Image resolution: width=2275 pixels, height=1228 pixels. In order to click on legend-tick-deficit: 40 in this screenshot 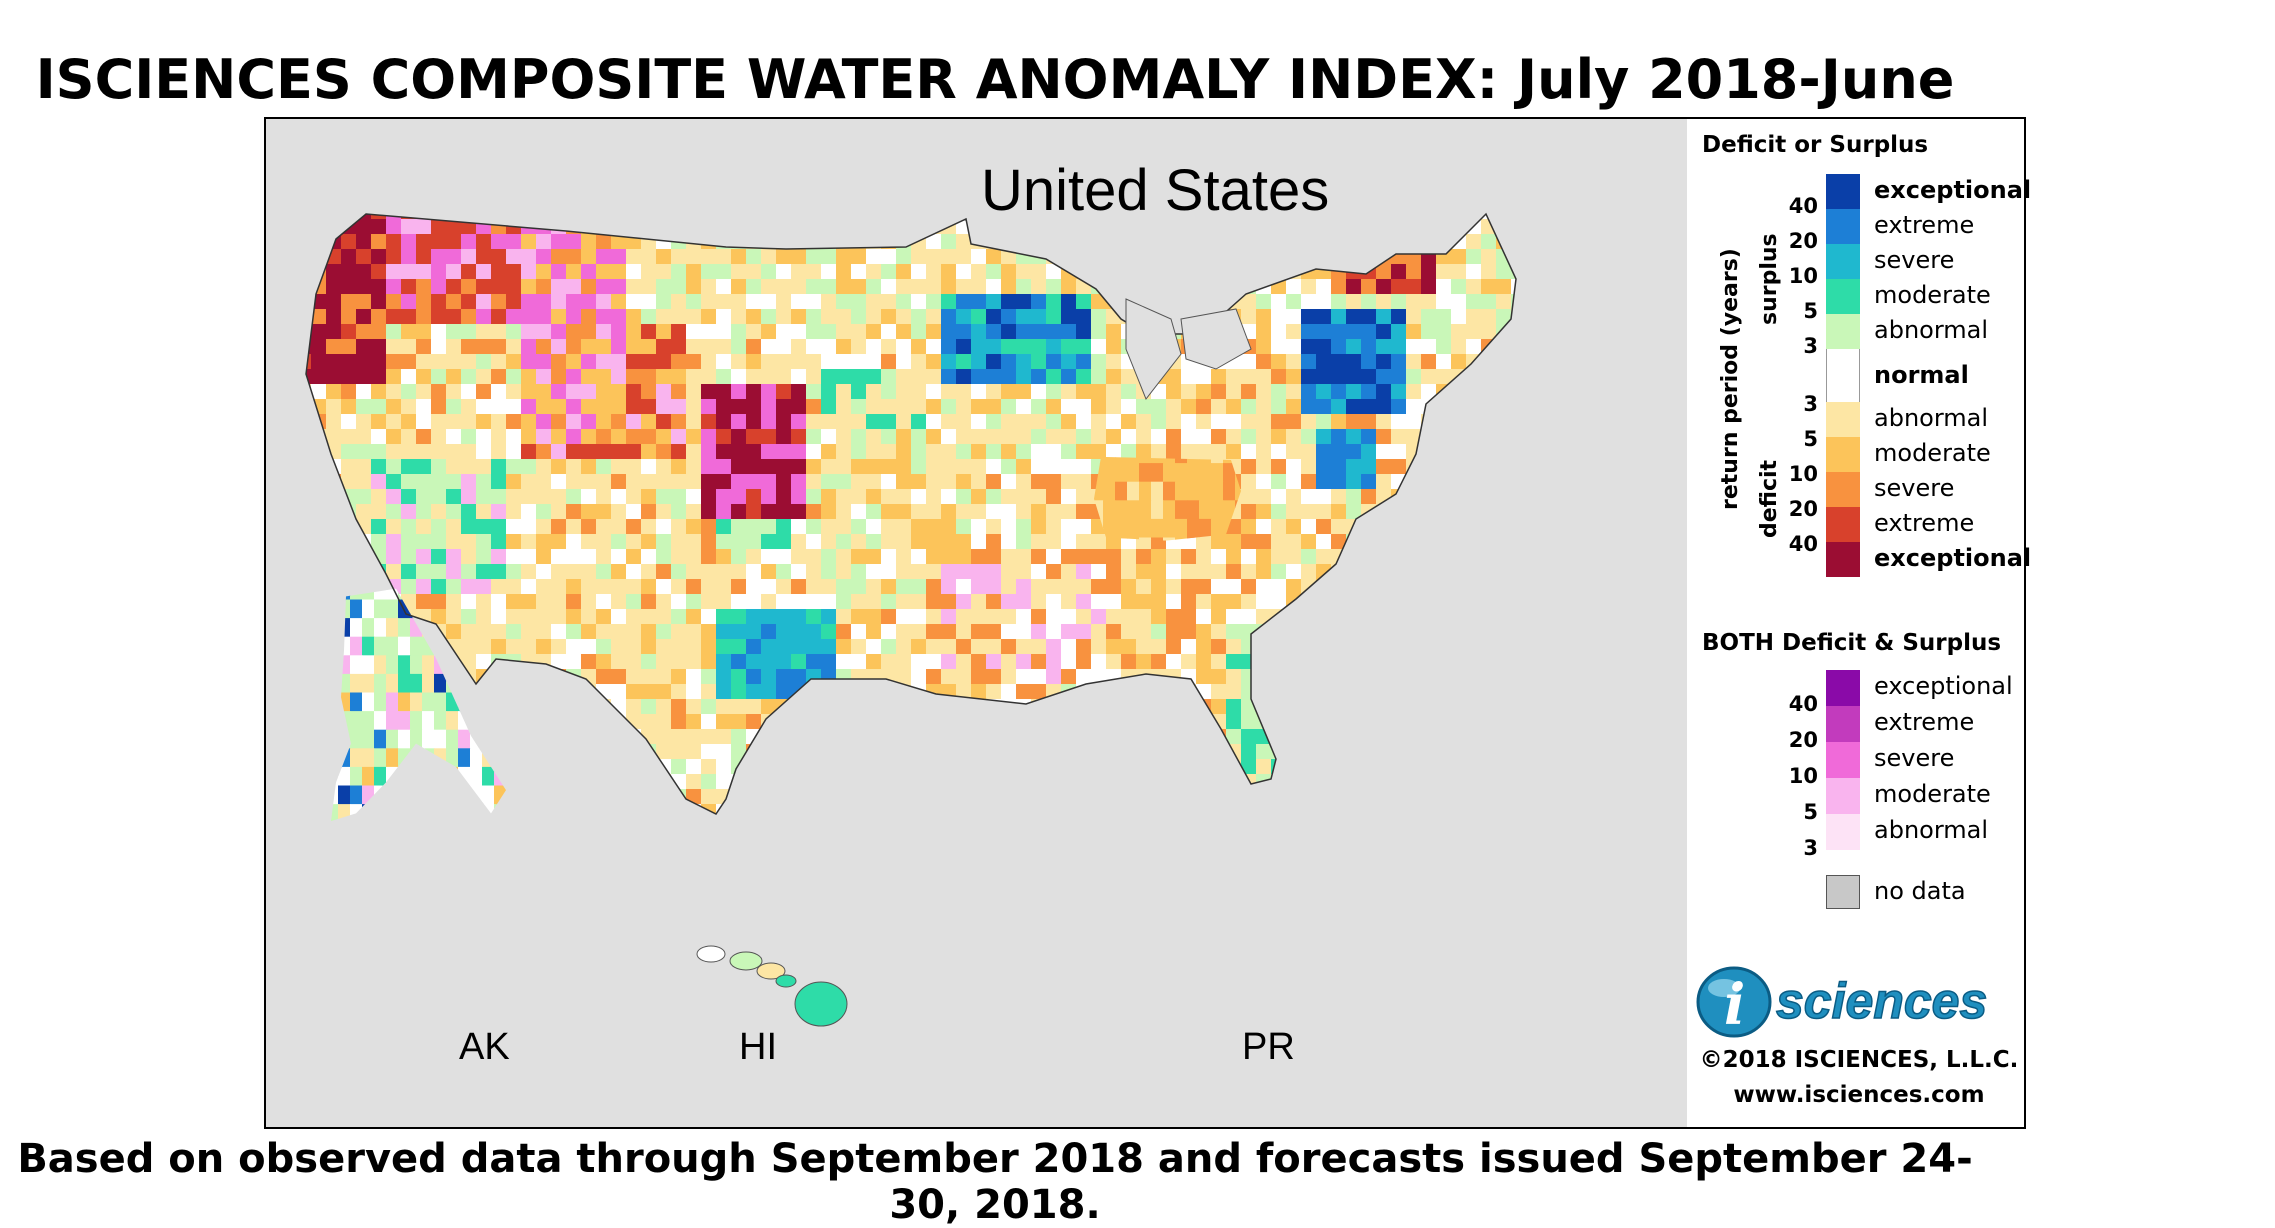, I will do `click(1803, 543)`.